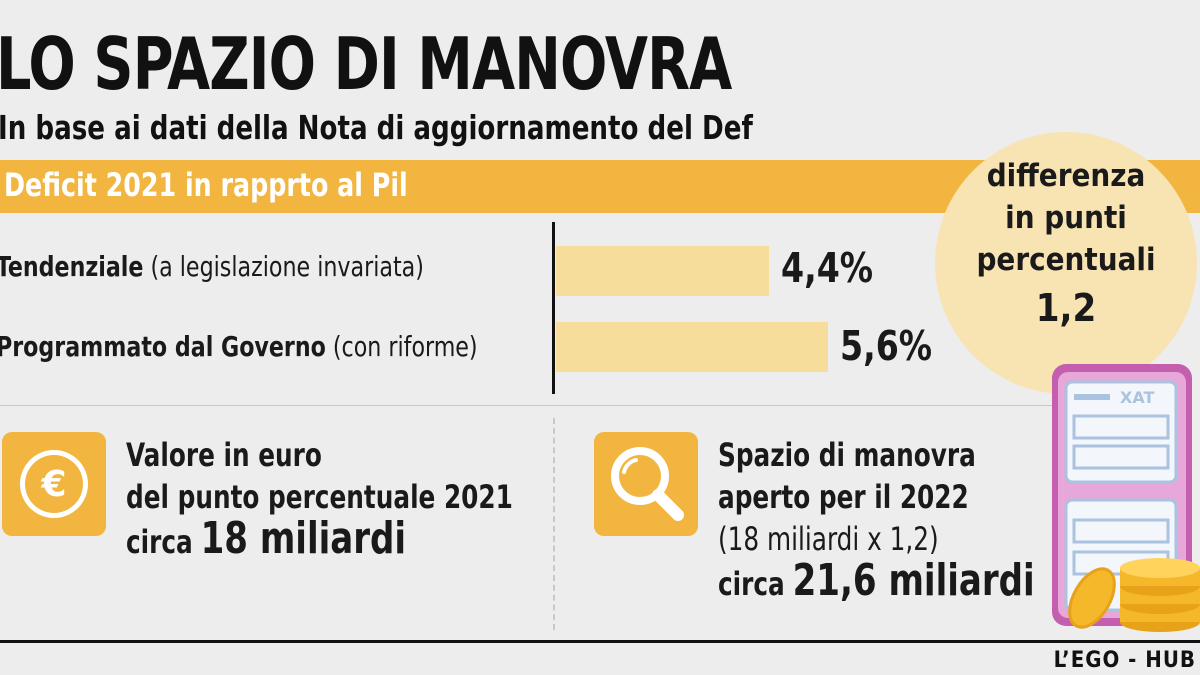 The width and height of the screenshot is (1200, 675). I want to click on difference-circle, so click(1066, 263).